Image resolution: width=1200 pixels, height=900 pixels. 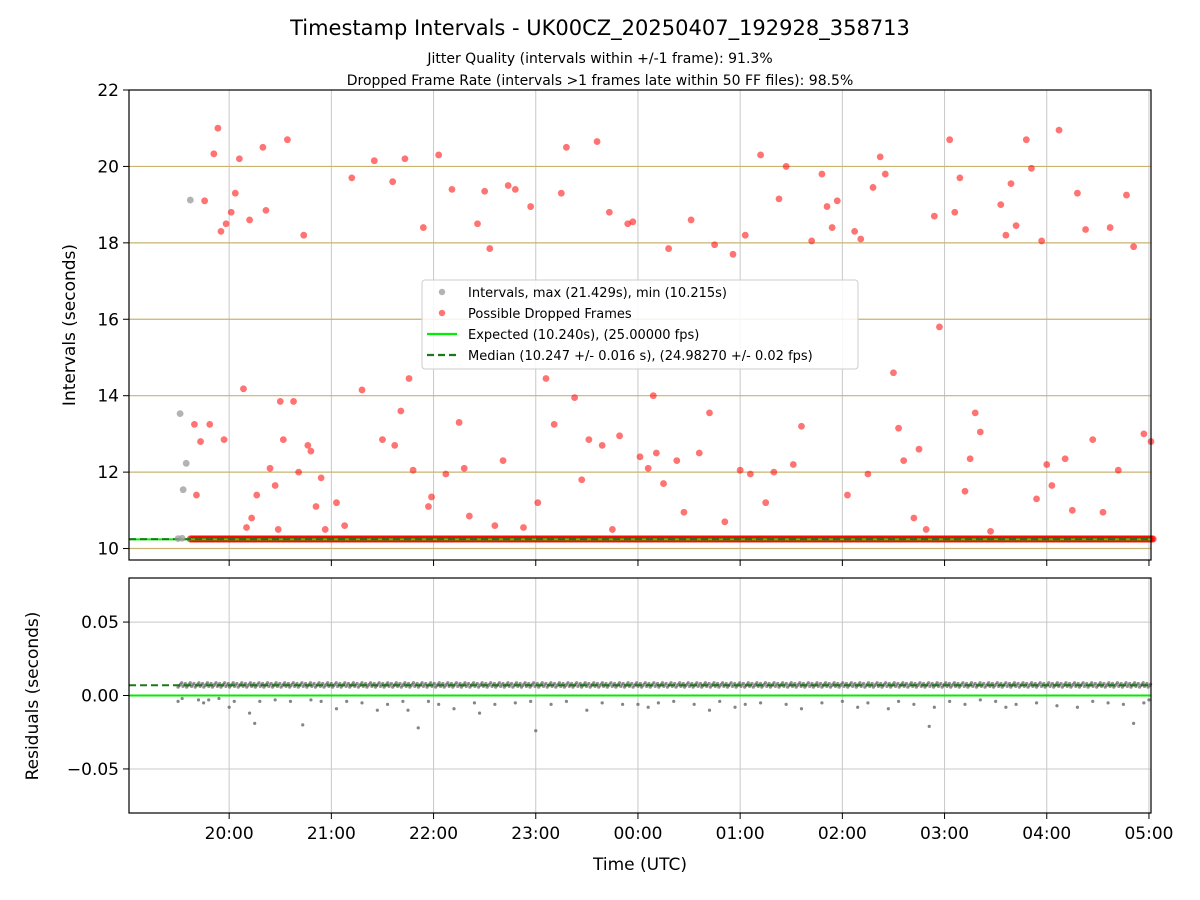 What do you see at coordinates (641, 707) in the screenshot?
I see `bottom-panel-marks` at bounding box center [641, 707].